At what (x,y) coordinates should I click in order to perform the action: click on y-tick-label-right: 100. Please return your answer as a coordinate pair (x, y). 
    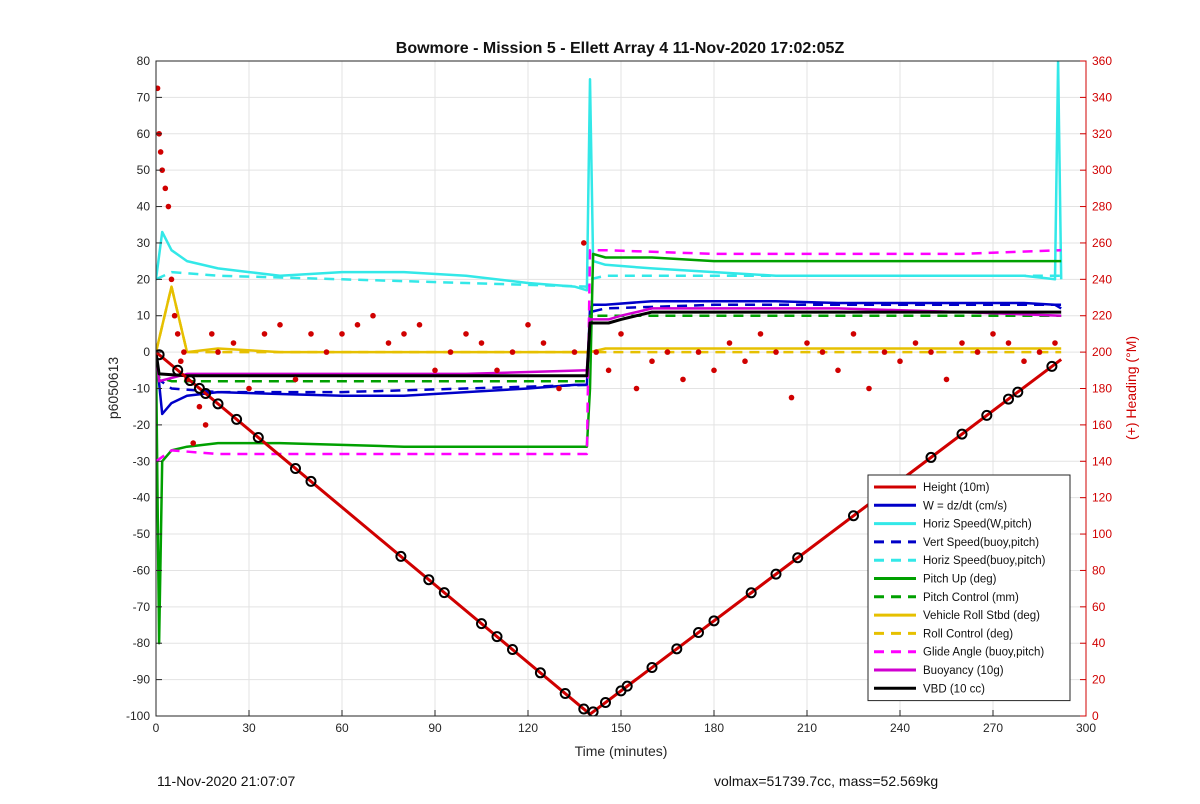
    Looking at the image, I should click on (1102, 534).